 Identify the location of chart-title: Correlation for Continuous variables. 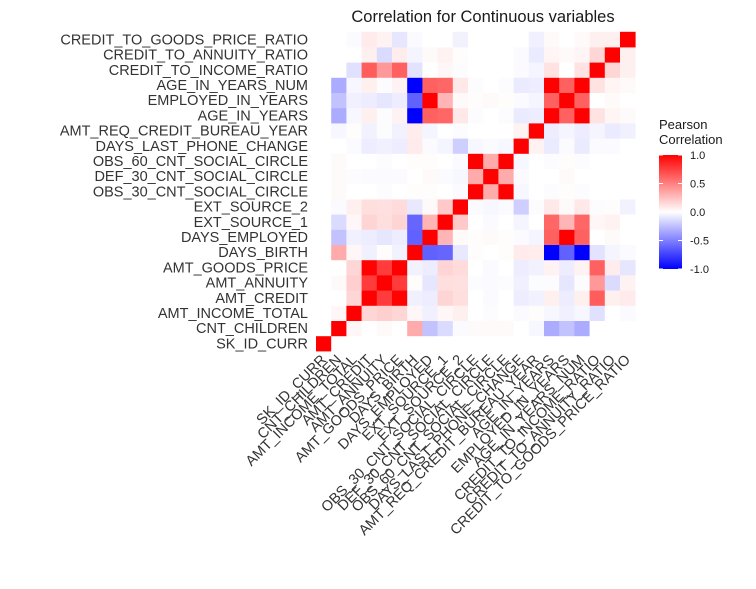
(482, 17).